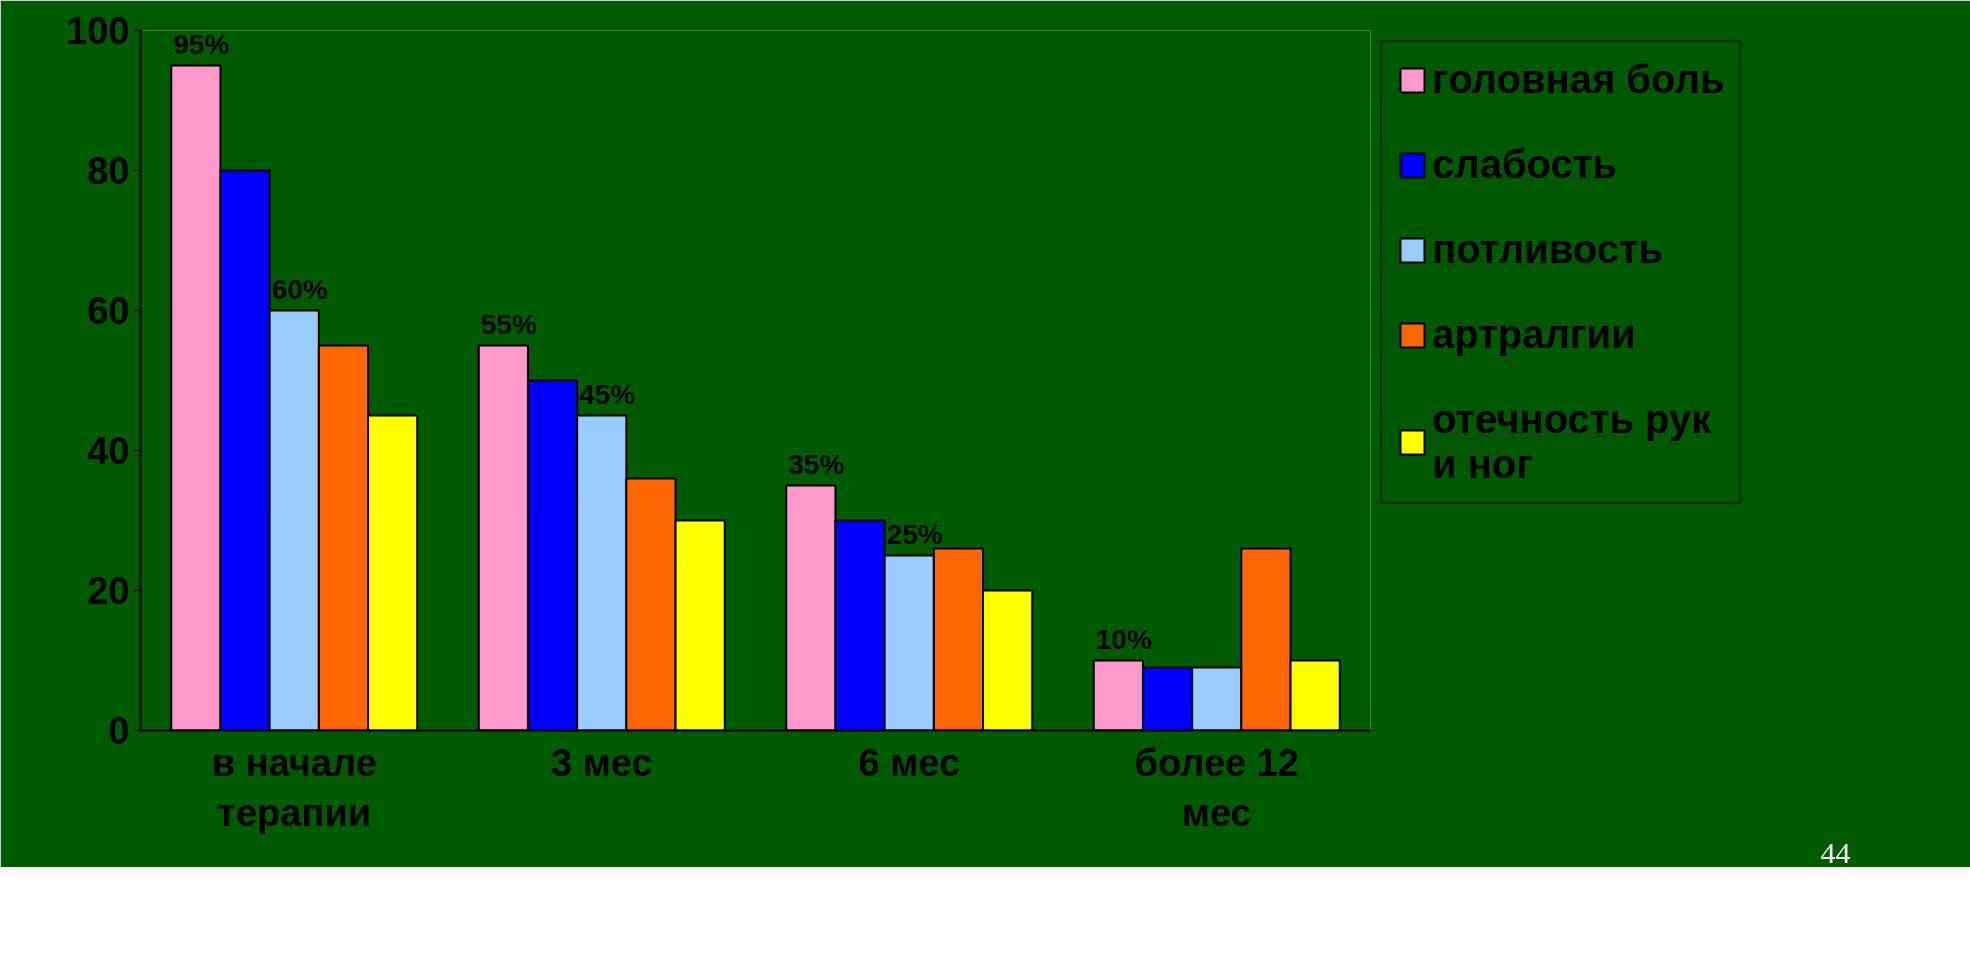 Image resolution: width=1970 pixels, height=961 pixels. What do you see at coordinates (909, 762) in the screenshot?
I see `x-tick-label: 6 мес` at bounding box center [909, 762].